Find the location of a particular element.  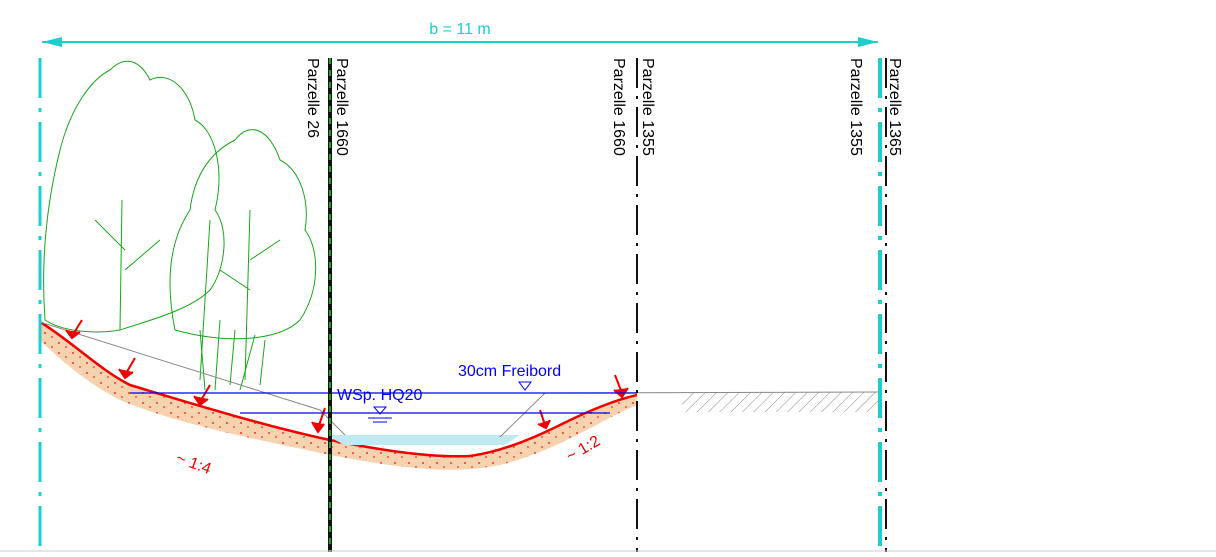

trees is located at coordinates (180, 225).